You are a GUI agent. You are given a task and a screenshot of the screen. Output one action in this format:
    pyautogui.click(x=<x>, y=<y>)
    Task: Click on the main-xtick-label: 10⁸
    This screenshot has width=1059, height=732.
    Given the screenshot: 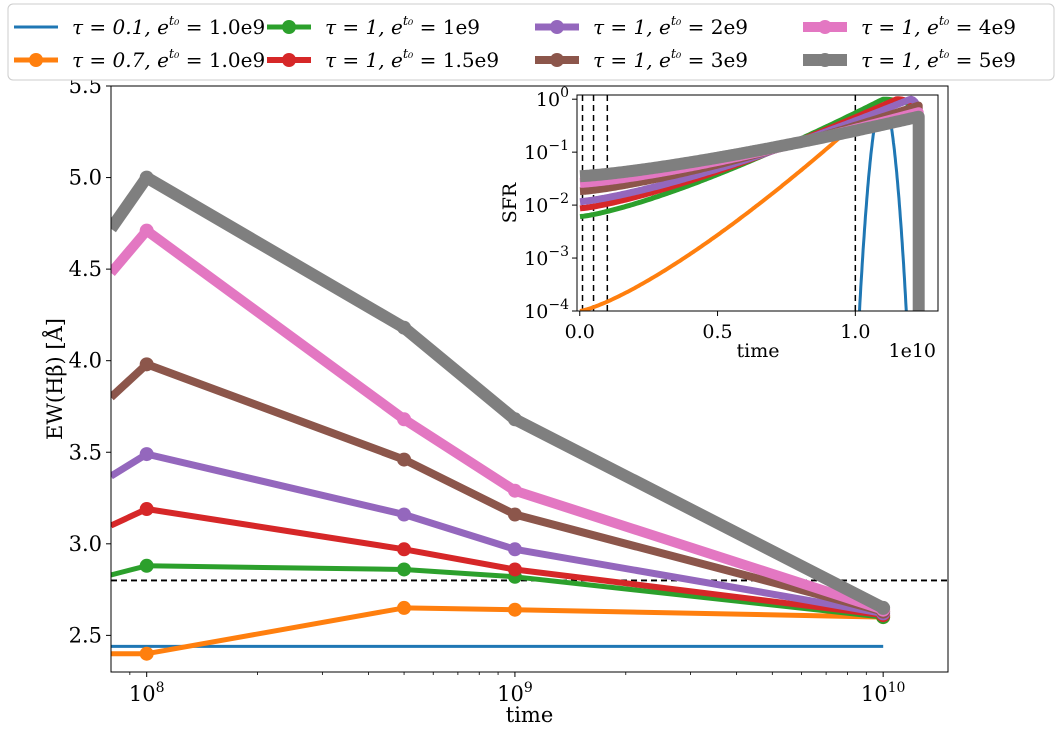 What is the action you would take?
    pyautogui.click(x=147, y=693)
    